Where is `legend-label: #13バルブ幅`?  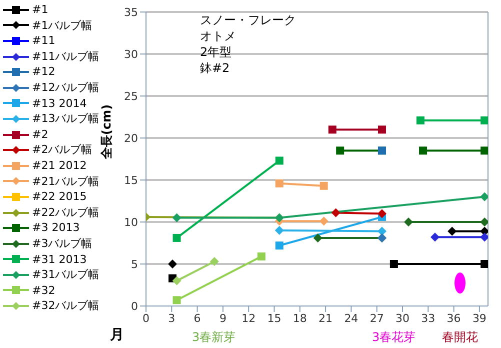
legend-label: #13バルブ幅 is located at coordinates (66, 119).